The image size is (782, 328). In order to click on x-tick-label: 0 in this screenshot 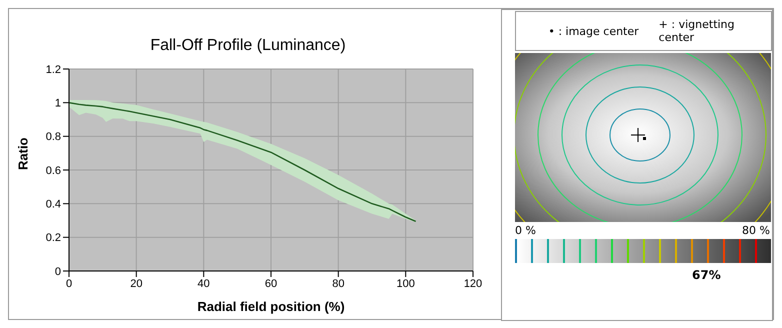, I will do `click(69, 284)`.